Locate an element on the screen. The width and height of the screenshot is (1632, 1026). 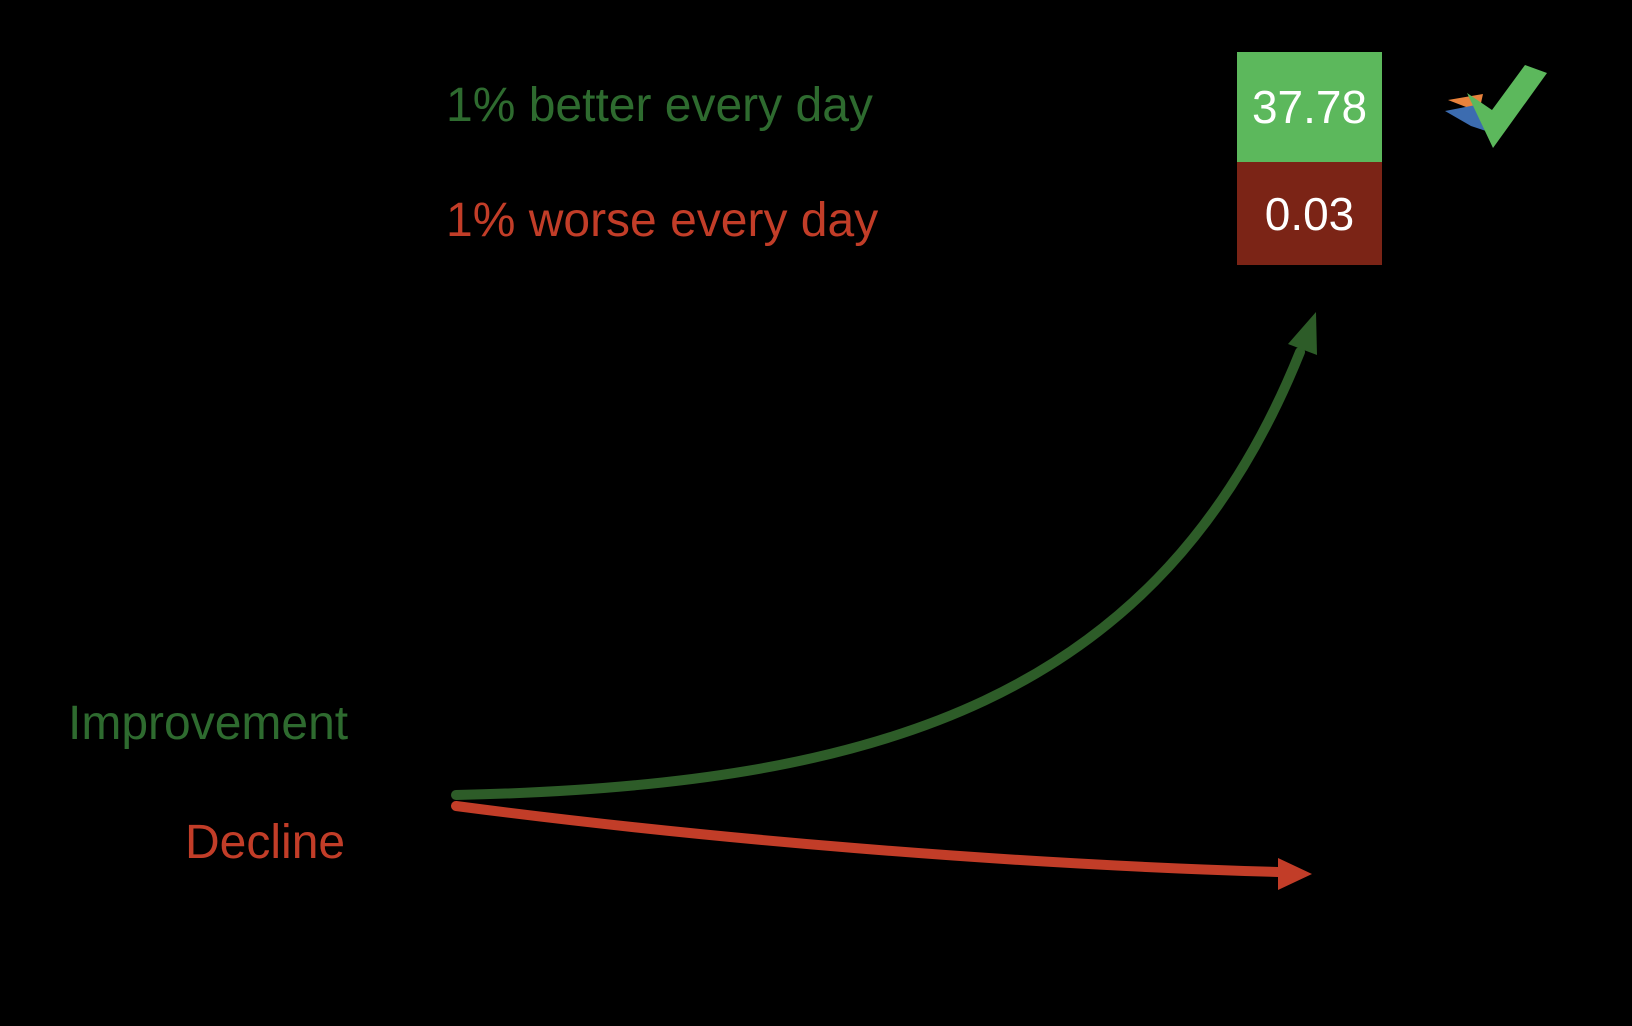
decline-arrowhead-icon is located at coordinates (1295, 874).